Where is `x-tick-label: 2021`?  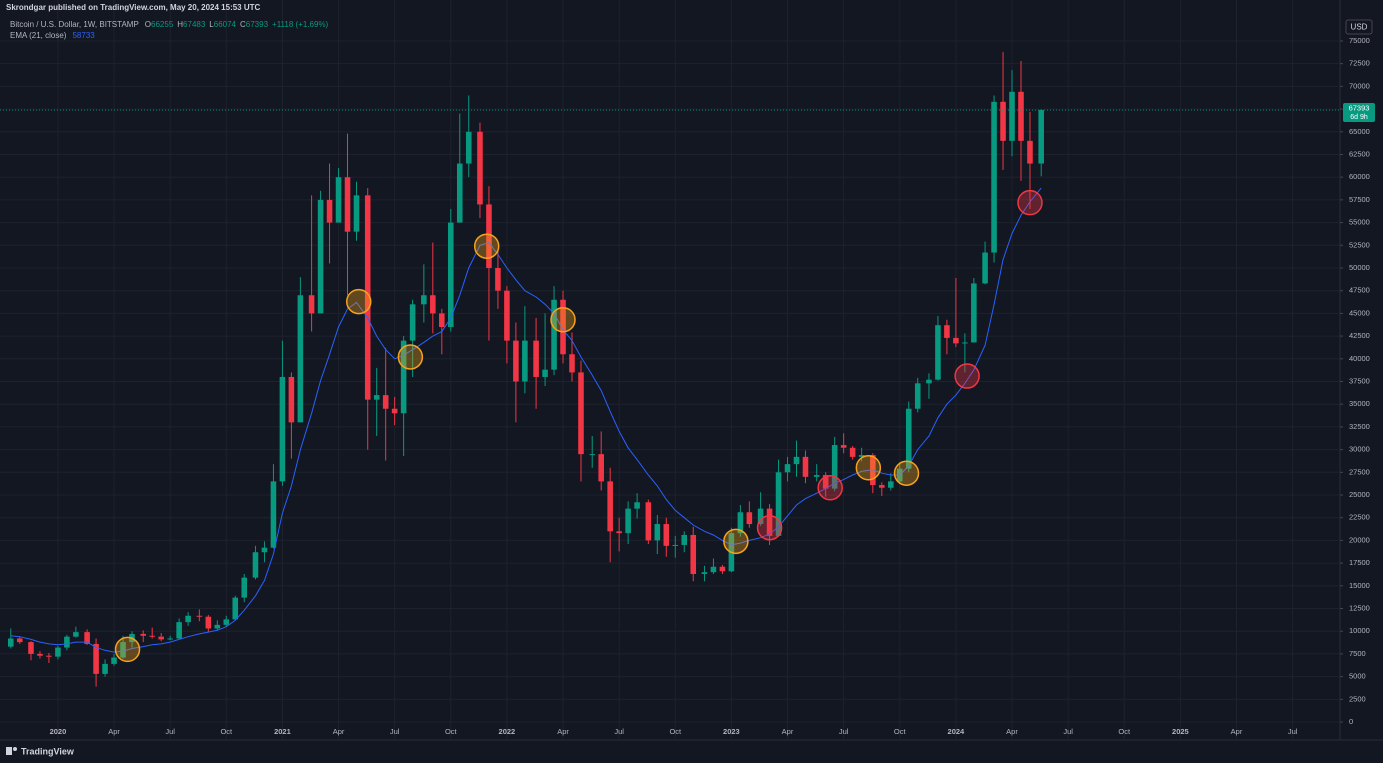 x-tick-label: 2021 is located at coordinates (282, 731).